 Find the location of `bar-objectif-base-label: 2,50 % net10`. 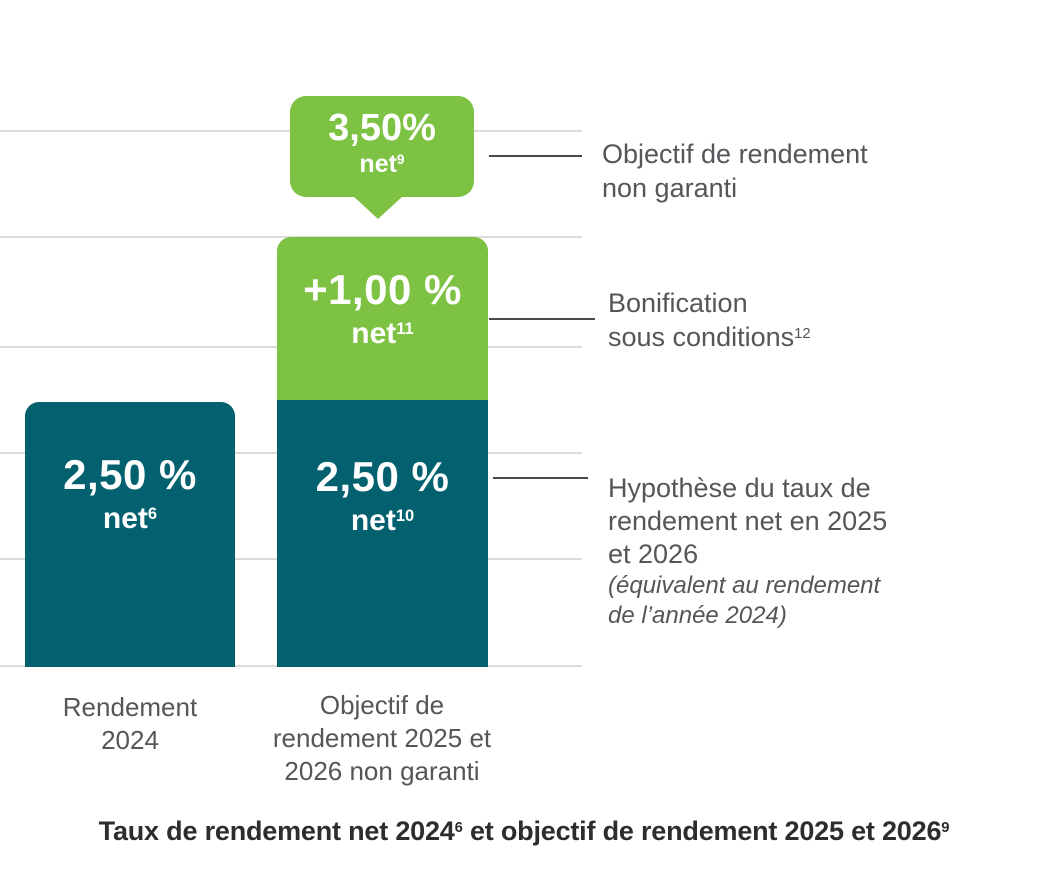

bar-objectif-base-label: 2,50 % net10 is located at coordinates (382, 498).